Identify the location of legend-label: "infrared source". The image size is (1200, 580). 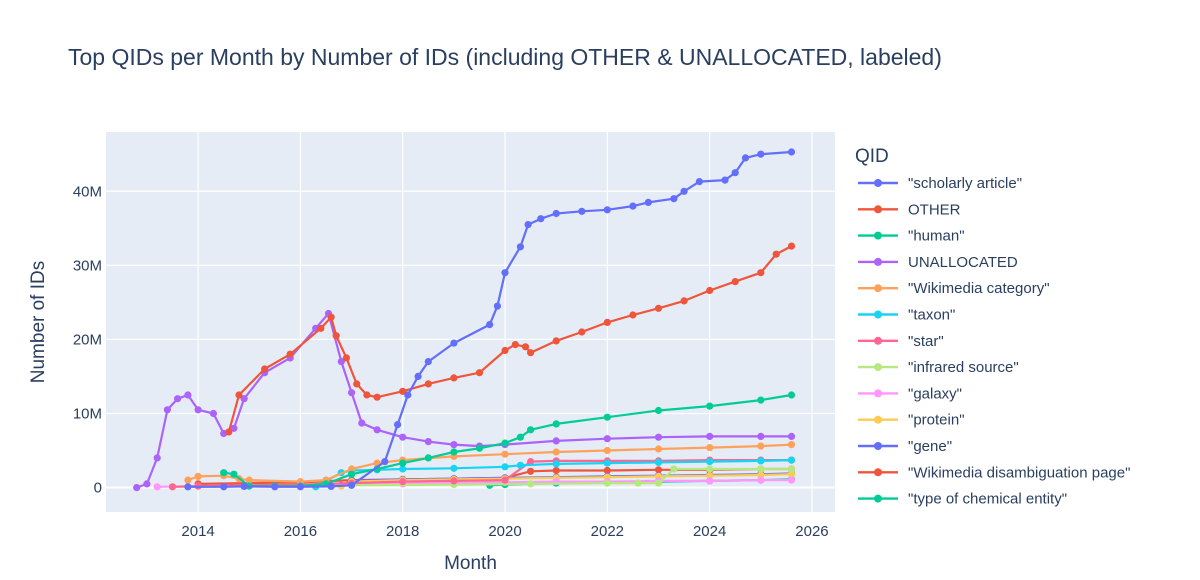
(963, 367).